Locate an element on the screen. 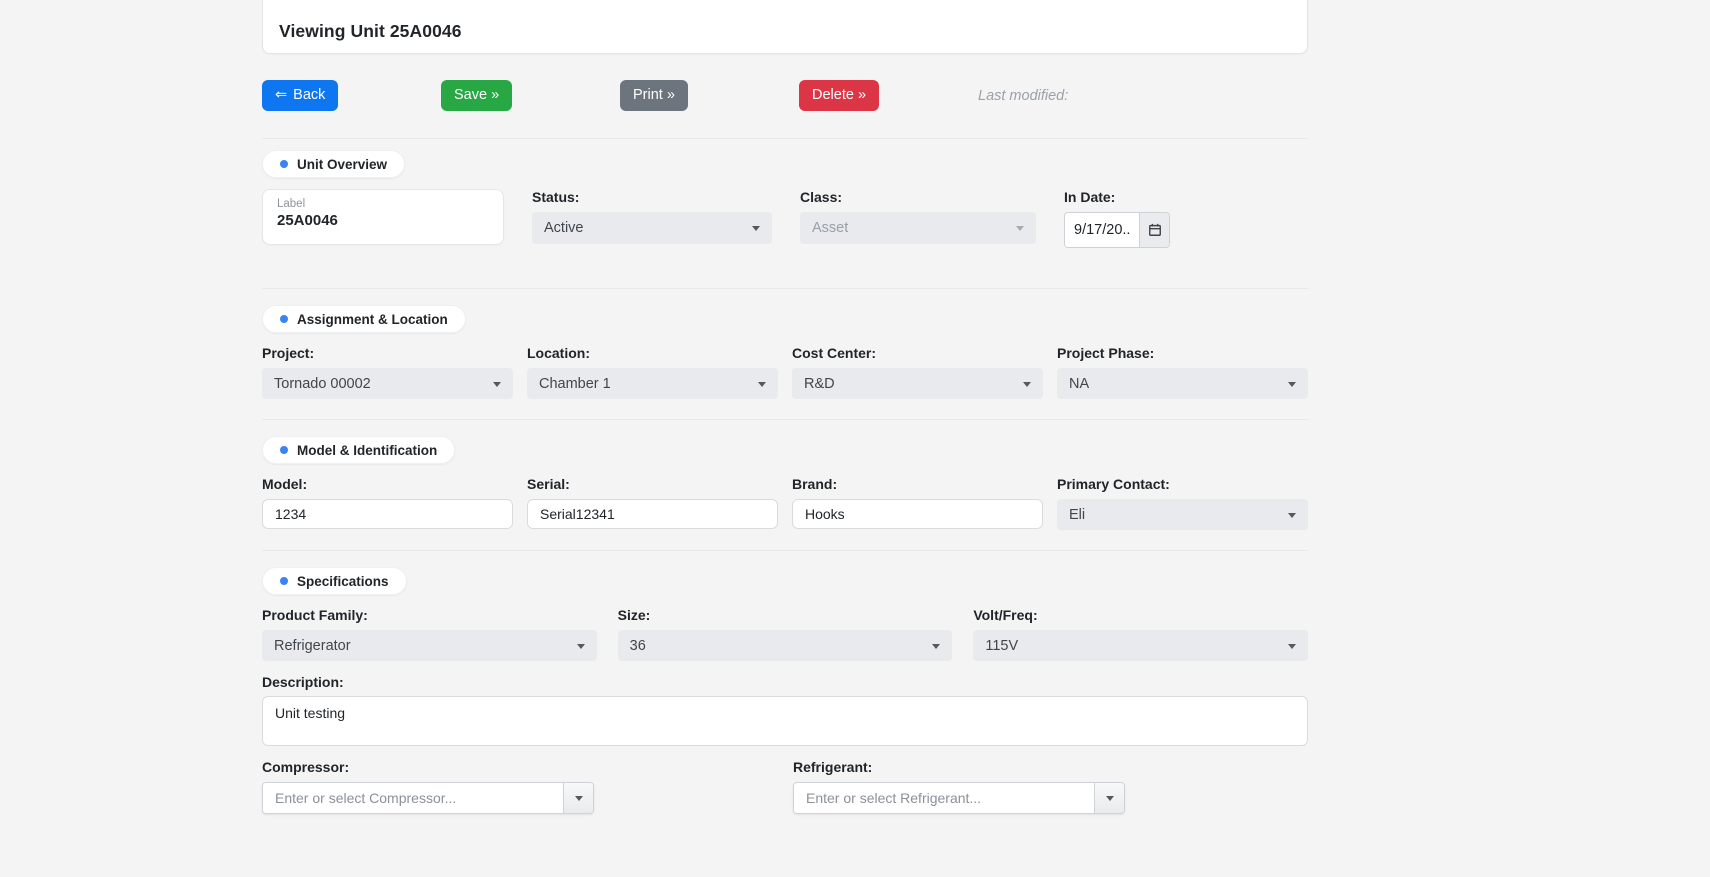 The width and height of the screenshot is (1710, 877). project-select: Tornado 00002 is located at coordinates (387, 384).